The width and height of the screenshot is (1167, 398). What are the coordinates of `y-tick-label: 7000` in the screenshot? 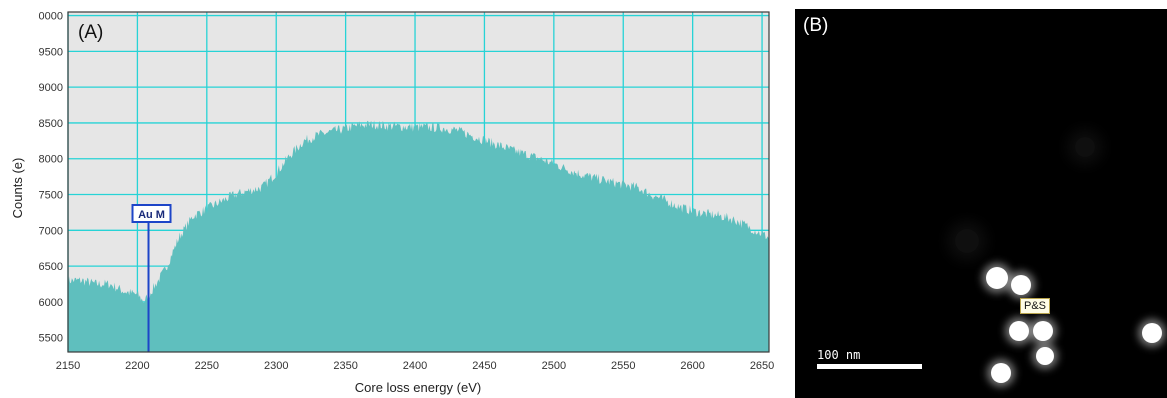 It's located at (51, 231).